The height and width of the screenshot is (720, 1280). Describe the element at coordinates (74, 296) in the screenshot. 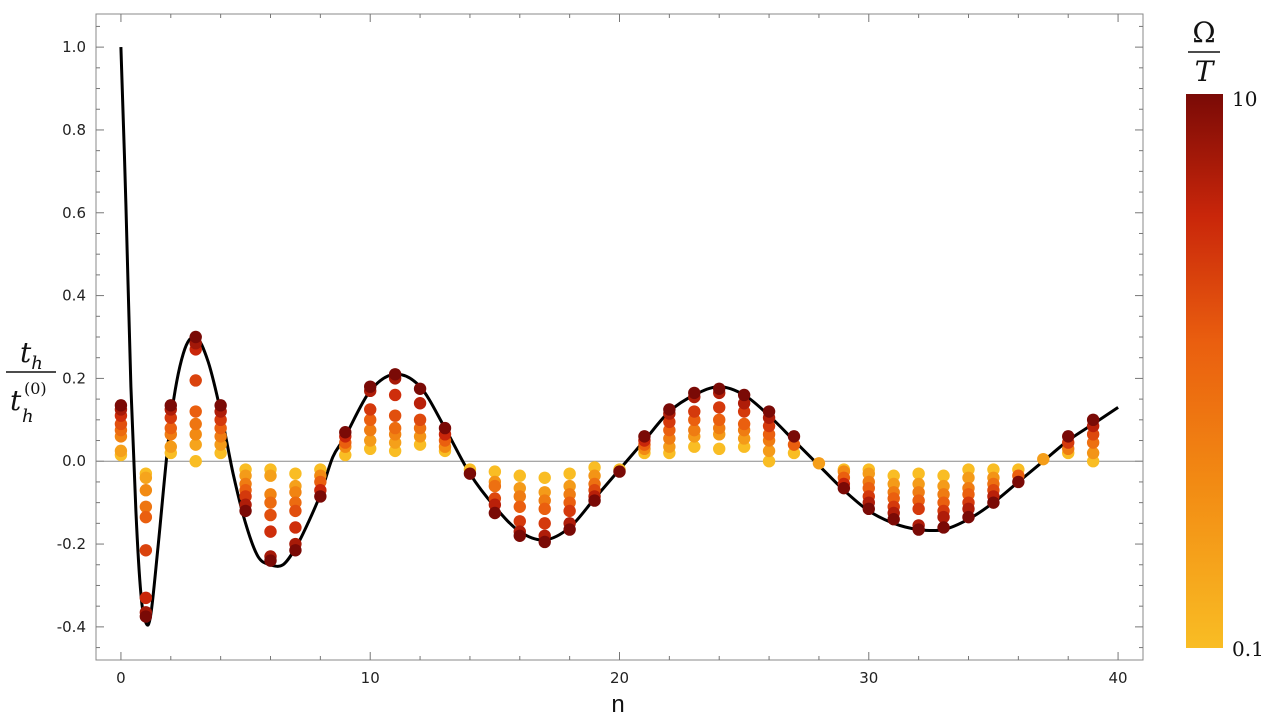

I see `y-tick-label: 0.4` at that location.